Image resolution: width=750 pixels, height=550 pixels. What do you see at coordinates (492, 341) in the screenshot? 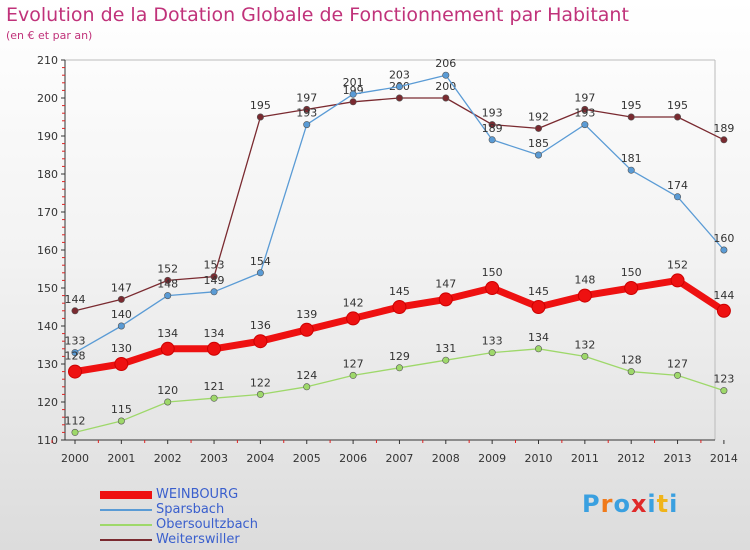
I see `data-label-obersoultzbach: 133` at bounding box center [492, 341].